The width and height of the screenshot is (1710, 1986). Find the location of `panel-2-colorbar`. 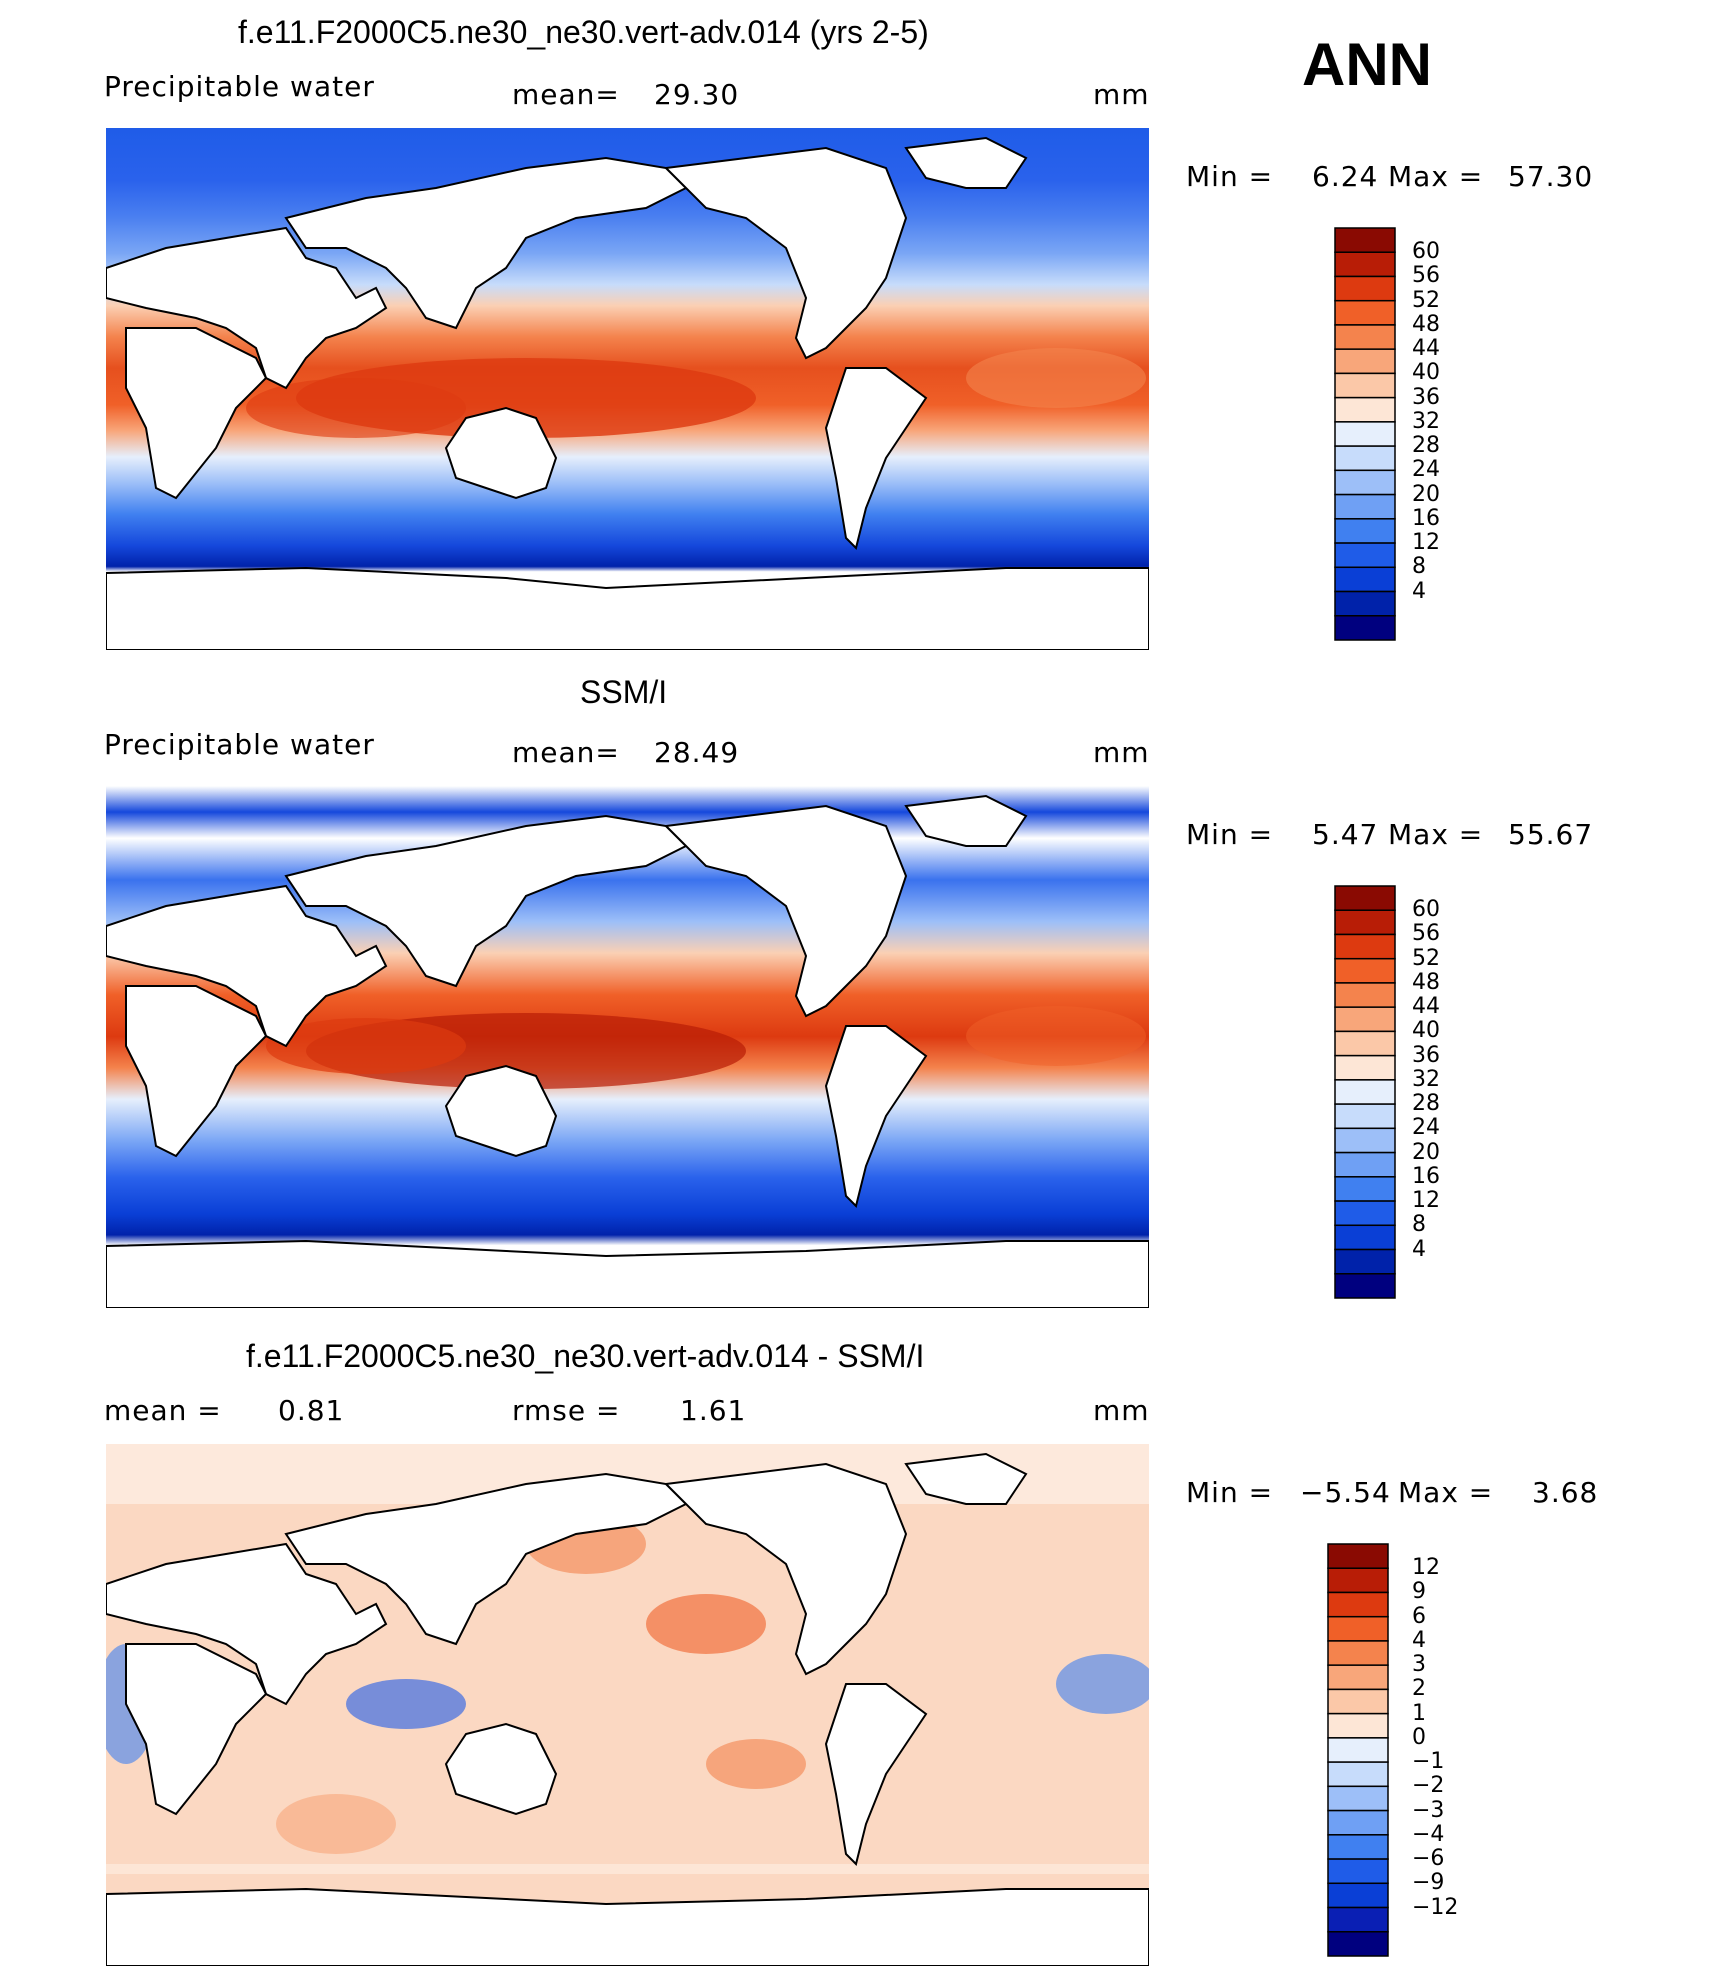

panel-2-colorbar is located at coordinates (1374, 1092).